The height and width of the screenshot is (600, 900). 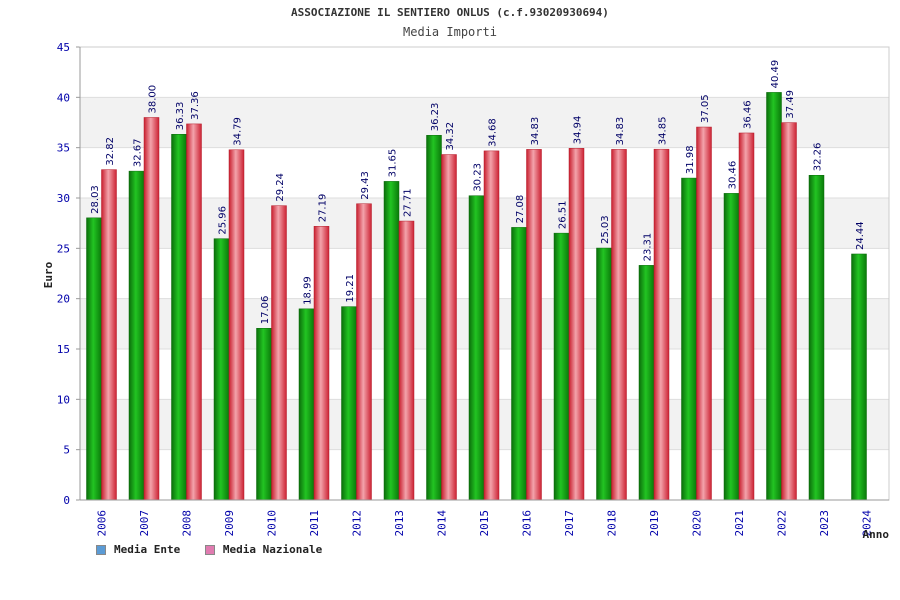 What do you see at coordinates (782, 523) in the screenshot?
I see `x-tick-label: 2022` at bounding box center [782, 523].